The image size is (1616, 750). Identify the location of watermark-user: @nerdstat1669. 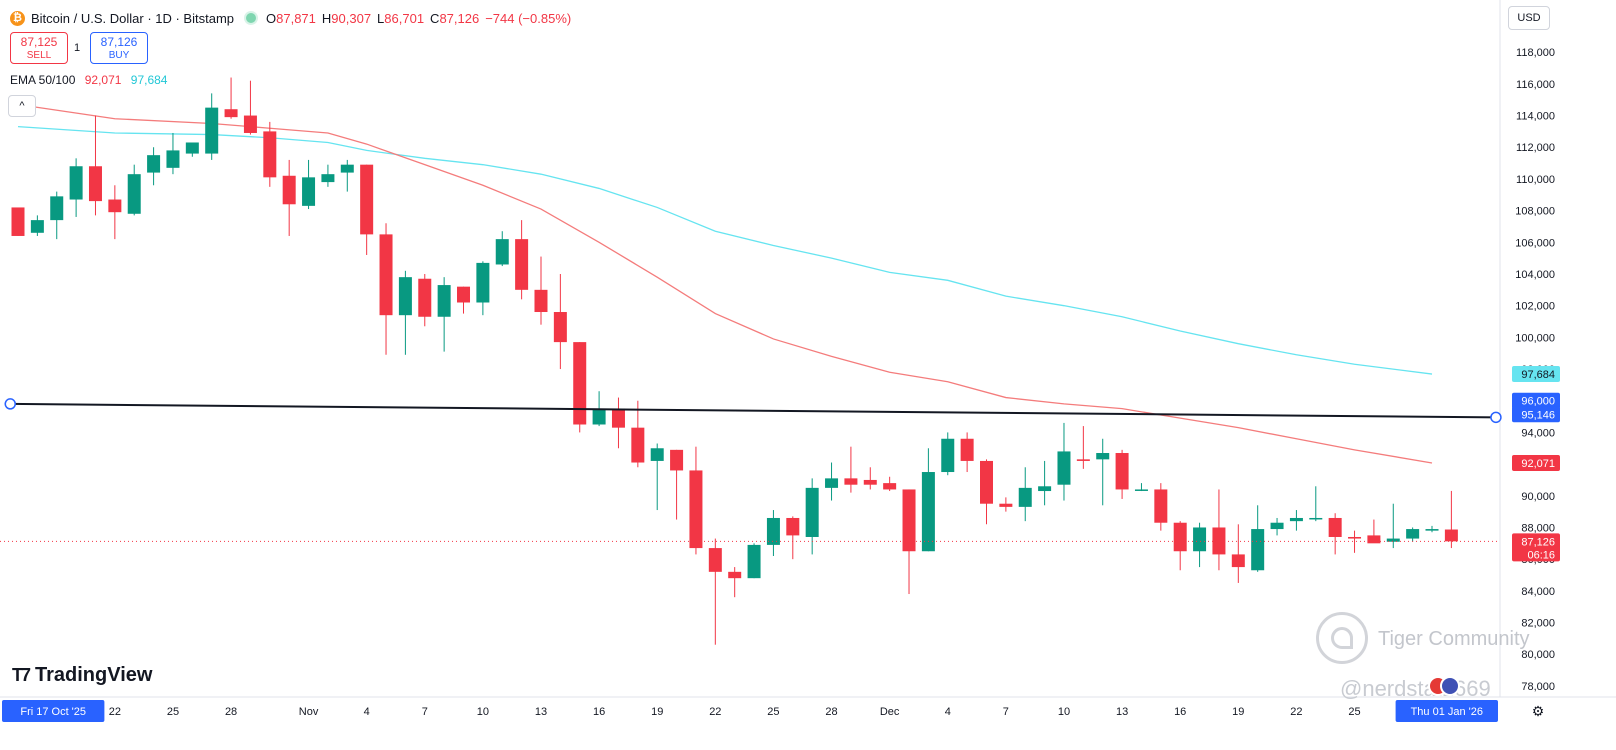
(1415, 688).